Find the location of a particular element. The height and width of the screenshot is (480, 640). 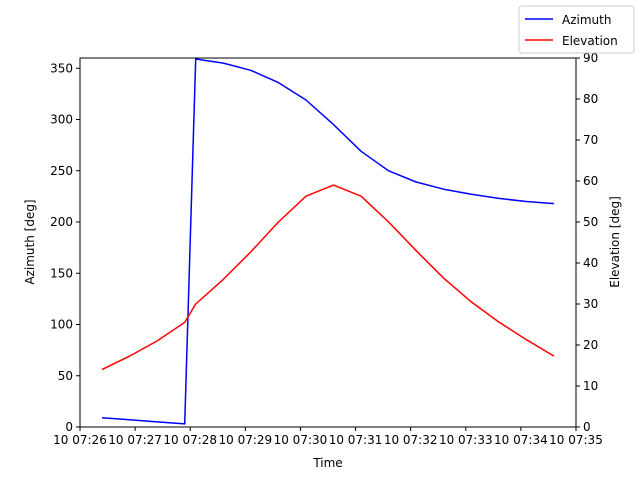

y-left-tick-label: 200 is located at coordinates (61, 222).